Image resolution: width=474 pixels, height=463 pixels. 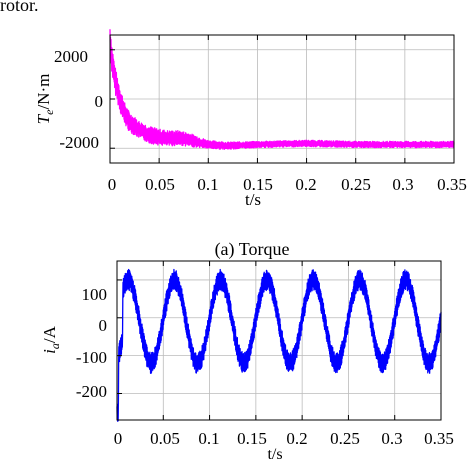 I want to click on torque-xtick-label: 0.25, so click(x=356, y=184).